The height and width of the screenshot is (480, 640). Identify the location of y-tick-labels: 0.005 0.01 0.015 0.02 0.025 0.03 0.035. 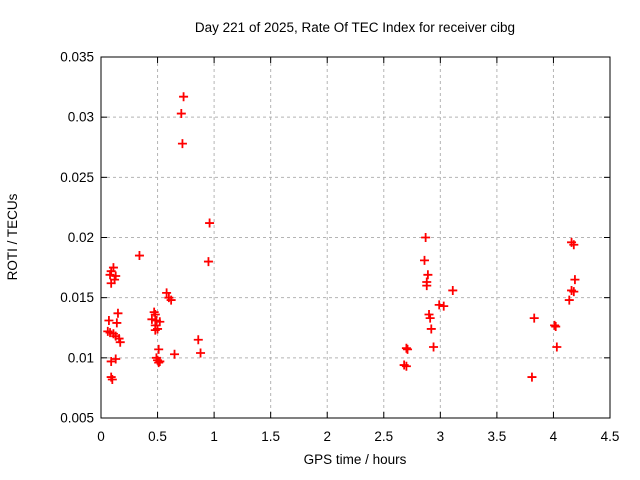
(77, 238).